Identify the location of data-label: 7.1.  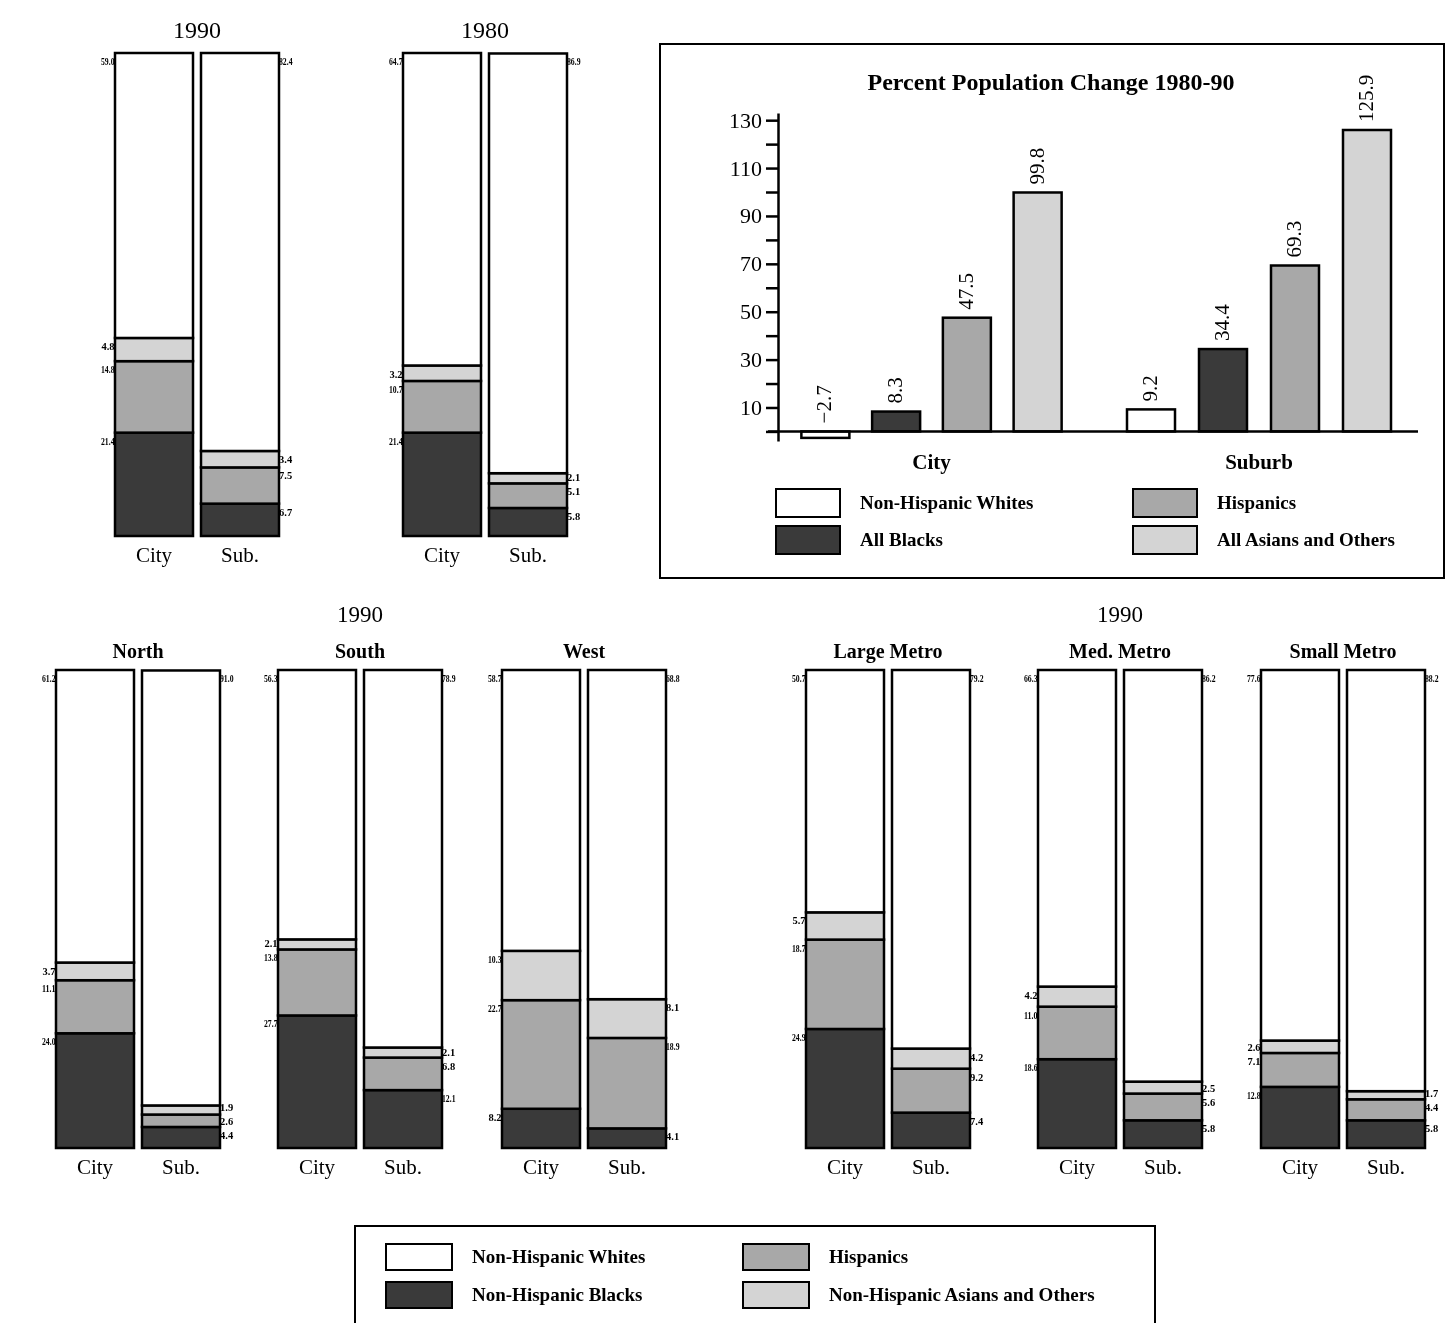
(1254, 1061).